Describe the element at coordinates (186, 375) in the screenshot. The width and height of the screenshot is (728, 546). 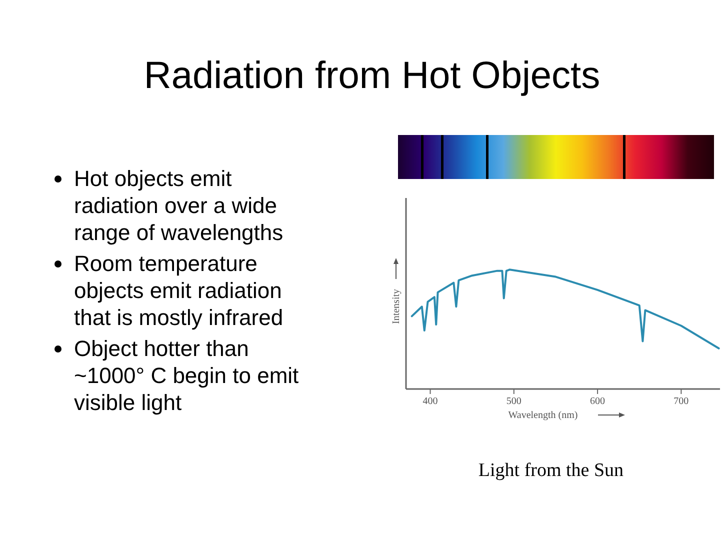
I see `text: Object hotter than ~1000° C begin to emit visible light` at that location.